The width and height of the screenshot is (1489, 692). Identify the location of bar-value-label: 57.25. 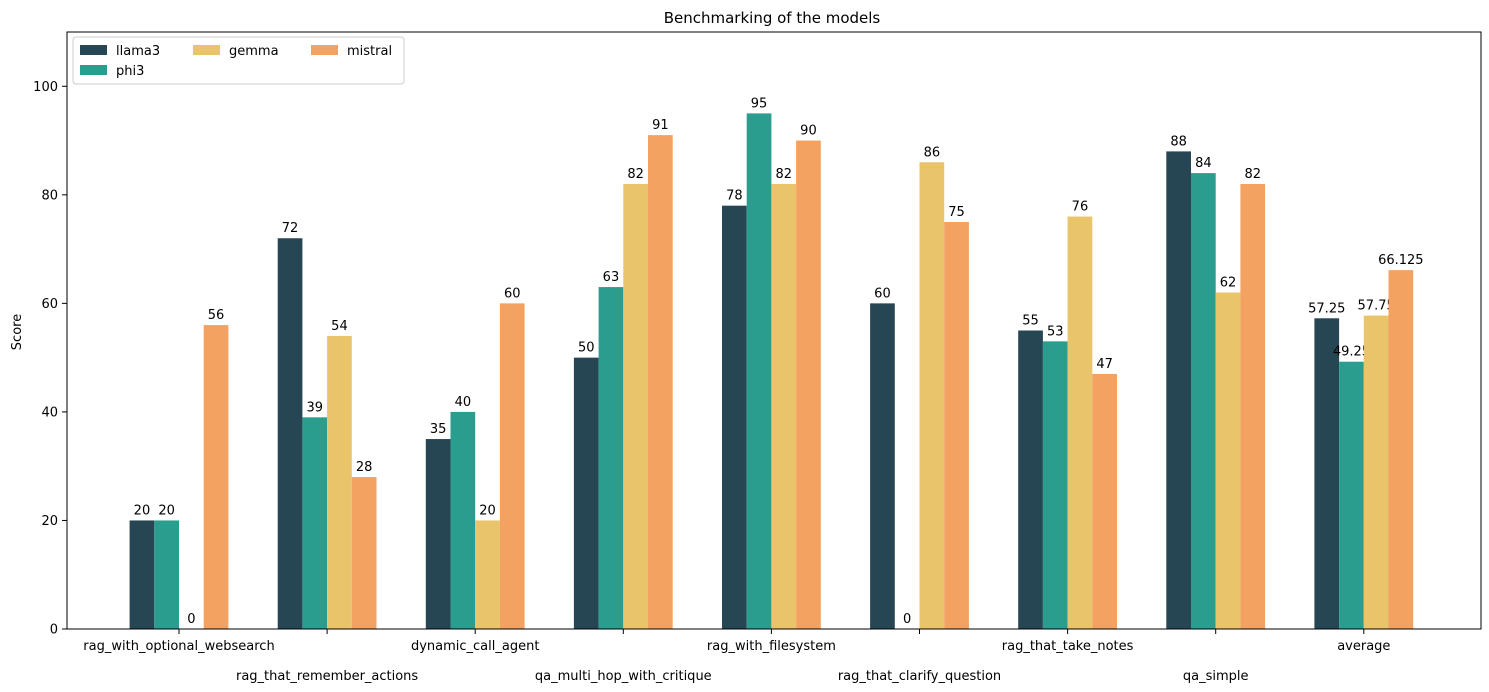
(1326, 308).